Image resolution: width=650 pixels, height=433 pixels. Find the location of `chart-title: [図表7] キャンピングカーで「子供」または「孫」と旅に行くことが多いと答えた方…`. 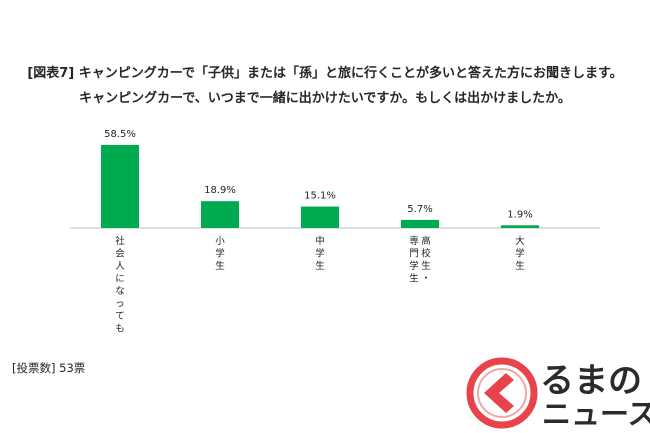

chart-title: [図表7] キャンピングカーで「子供」または「孫」と旅に行くことが多いと答えた方… is located at coordinates (325, 73).